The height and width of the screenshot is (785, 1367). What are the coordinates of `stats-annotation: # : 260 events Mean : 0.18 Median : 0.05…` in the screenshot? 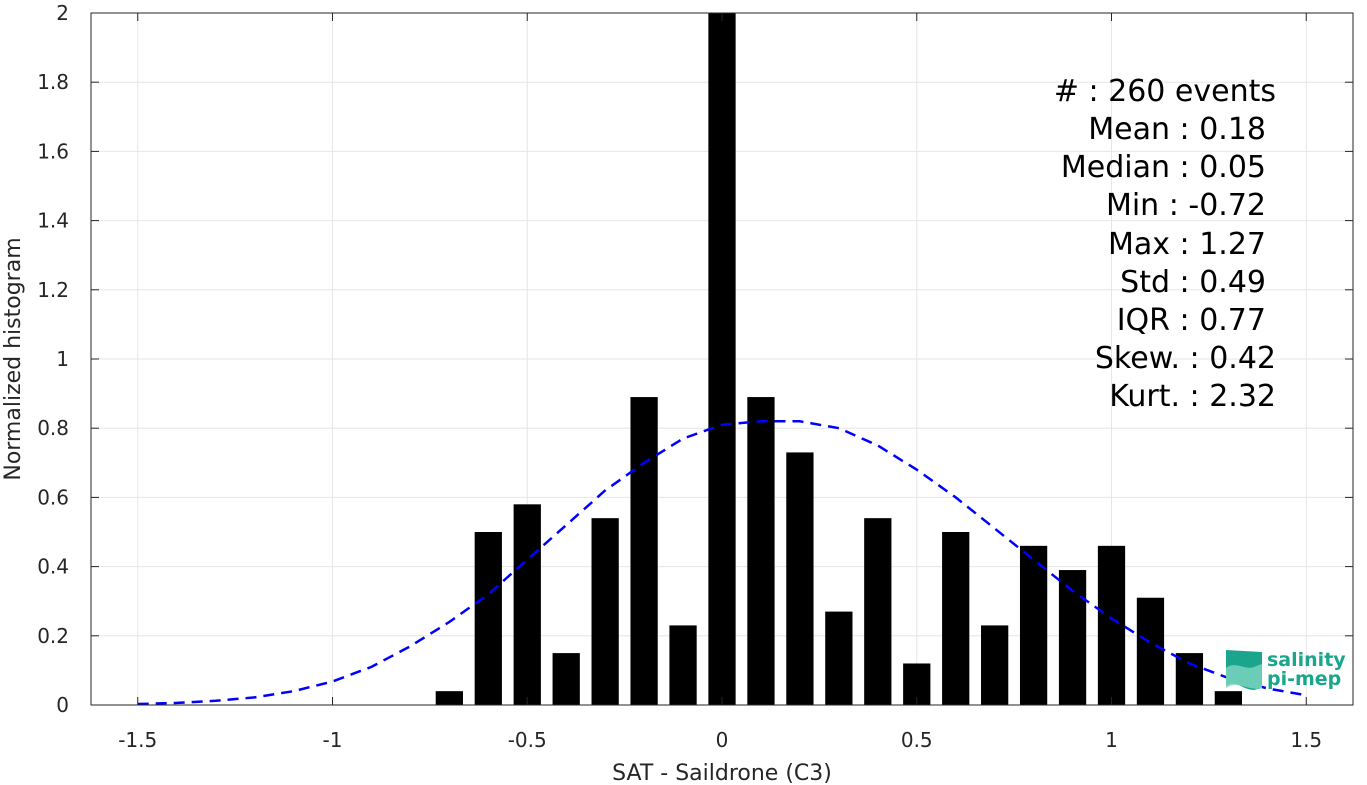 It's located at (1165, 244).